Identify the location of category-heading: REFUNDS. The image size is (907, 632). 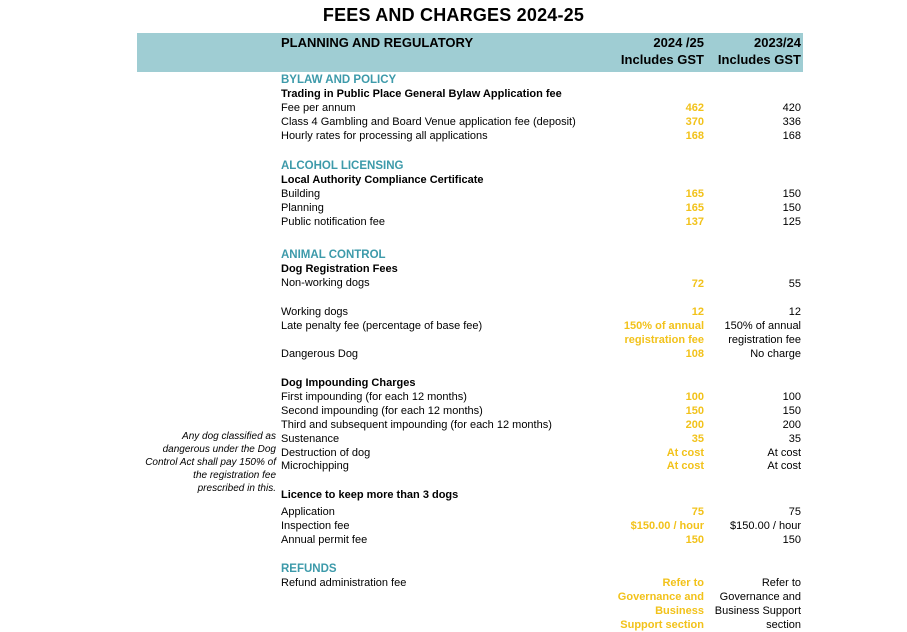
(309, 569).